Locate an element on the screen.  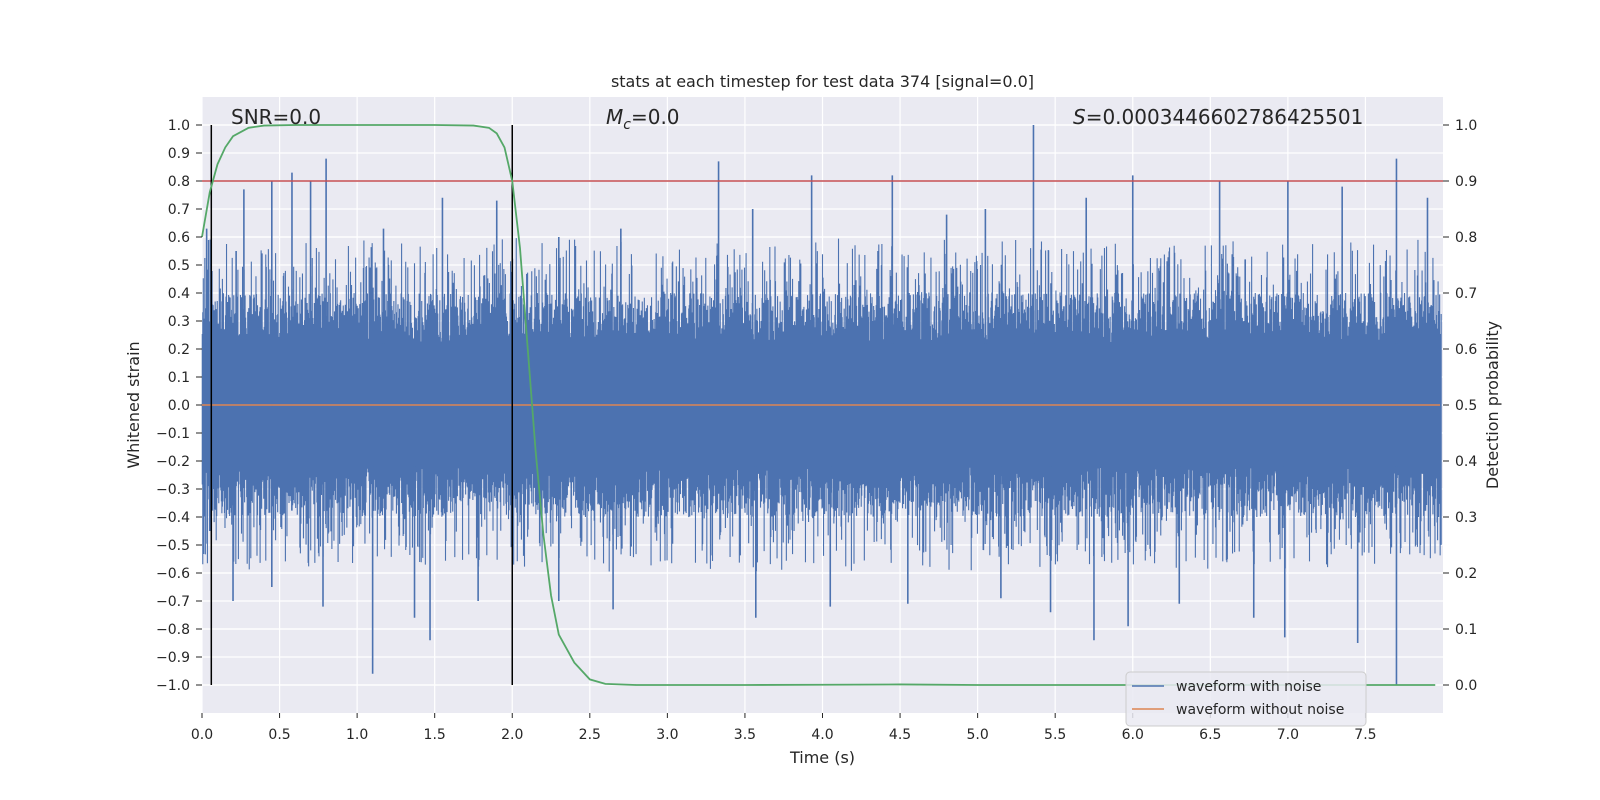
y2-tick-label: 0.2 is located at coordinates (1466, 574).